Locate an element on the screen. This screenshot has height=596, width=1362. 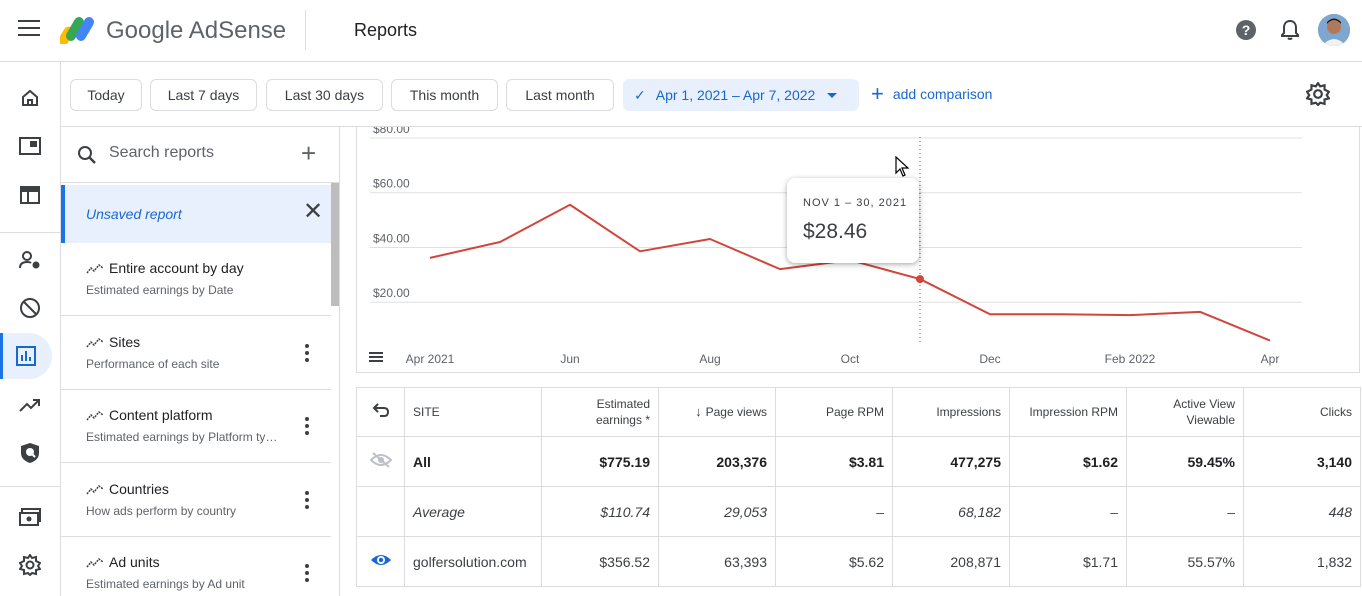
check-icon: ✓ is located at coordinates (640, 94).